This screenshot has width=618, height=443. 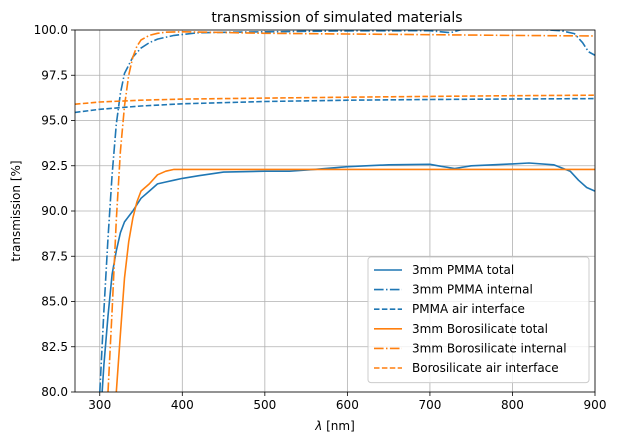 What do you see at coordinates (54, 211) in the screenshot?
I see `y-tick-label: 90.0` at bounding box center [54, 211].